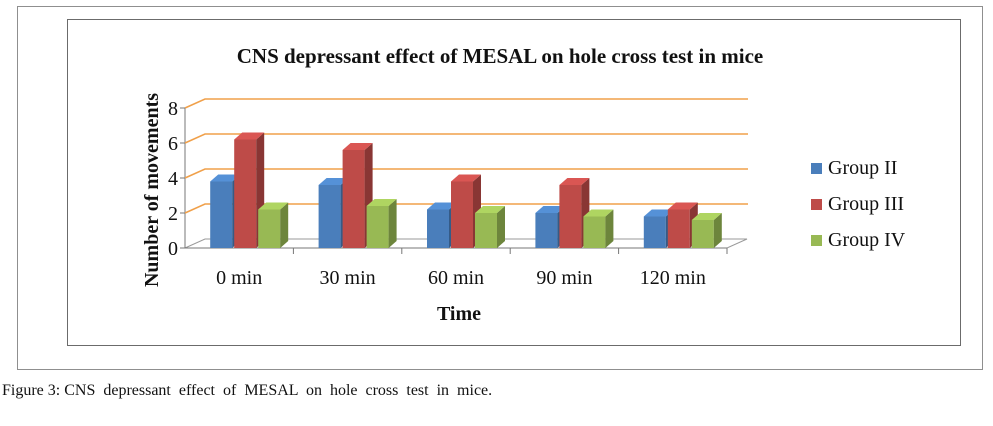 This screenshot has width=993, height=426. I want to click on y-tick-label: 6, so click(173, 144).